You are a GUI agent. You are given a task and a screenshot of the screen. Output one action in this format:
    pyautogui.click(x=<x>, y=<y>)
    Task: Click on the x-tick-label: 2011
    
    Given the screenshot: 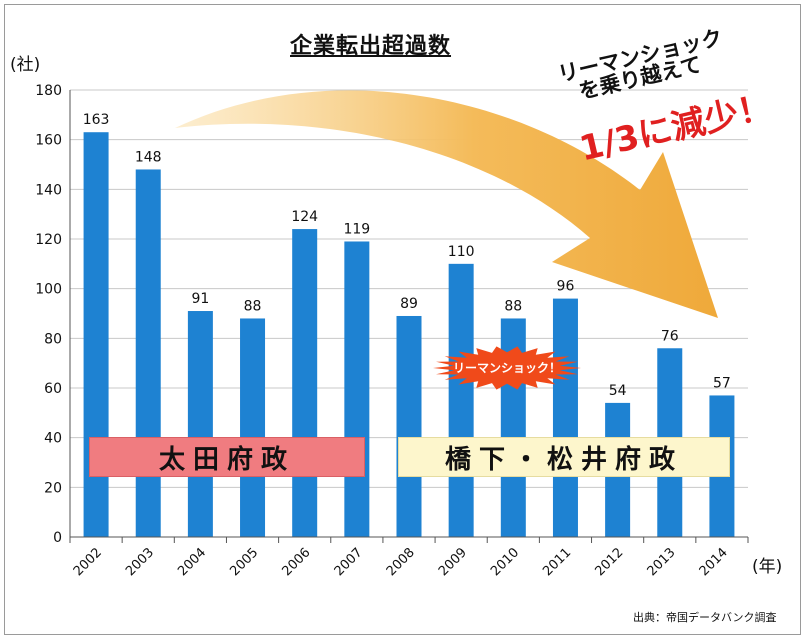 What is the action you would take?
    pyautogui.click(x=557, y=562)
    